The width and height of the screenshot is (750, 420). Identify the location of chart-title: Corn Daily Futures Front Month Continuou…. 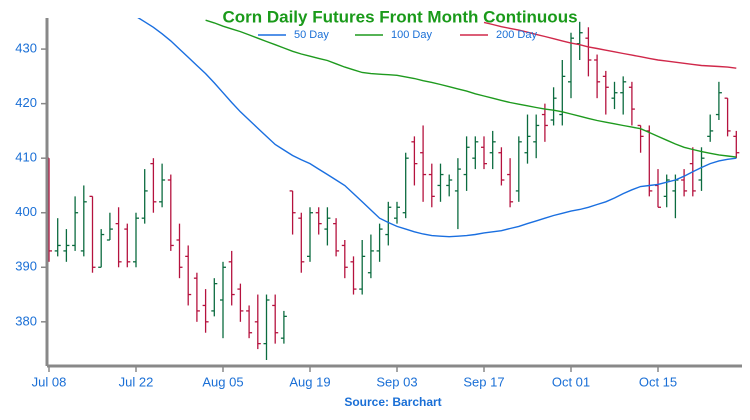
(399, 16).